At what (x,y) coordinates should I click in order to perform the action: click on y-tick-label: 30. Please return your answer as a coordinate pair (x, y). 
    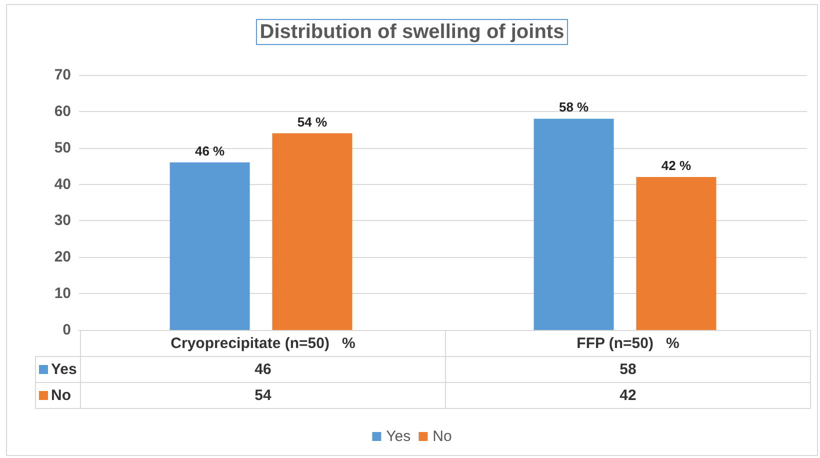
    Looking at the image, I should click on (62, 221).